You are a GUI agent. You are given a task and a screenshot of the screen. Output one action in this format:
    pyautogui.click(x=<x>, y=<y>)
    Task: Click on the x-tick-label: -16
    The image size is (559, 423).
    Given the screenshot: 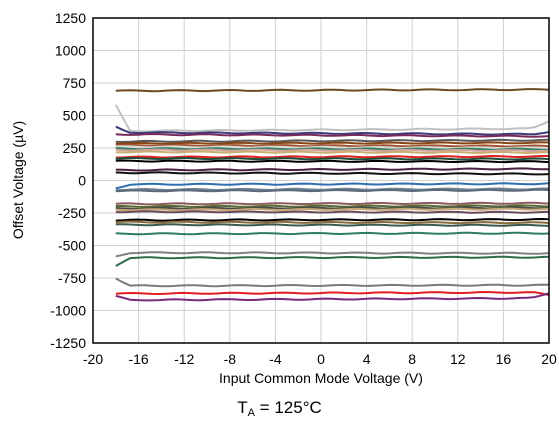 What is the action you would take?
    pyautogui.click(x=138, y=359)
    